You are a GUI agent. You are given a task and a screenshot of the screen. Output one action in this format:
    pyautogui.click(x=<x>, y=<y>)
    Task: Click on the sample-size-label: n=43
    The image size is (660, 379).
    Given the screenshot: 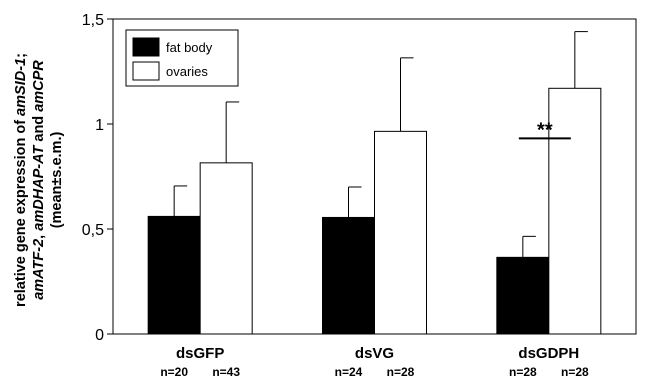 What is the action you would take?
    pyautogui.click(x=226, y=372)
    